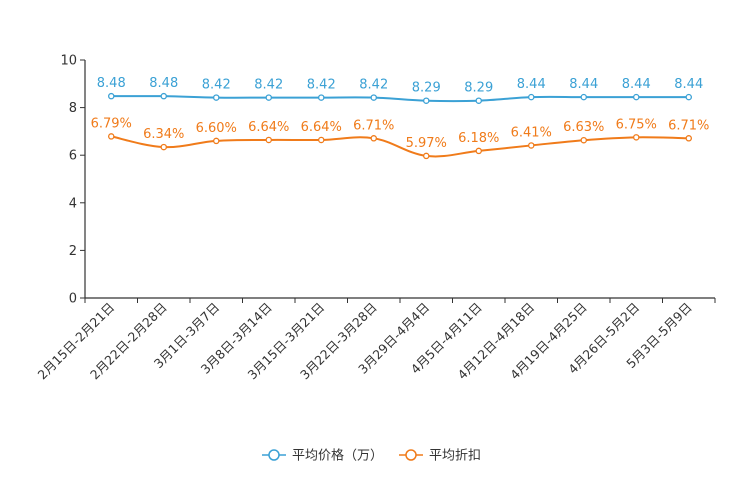  What do you see at coordinates (531, 132) in the screenshot?
I see `data-label: 6.41%` at bounding box center [531, 132].